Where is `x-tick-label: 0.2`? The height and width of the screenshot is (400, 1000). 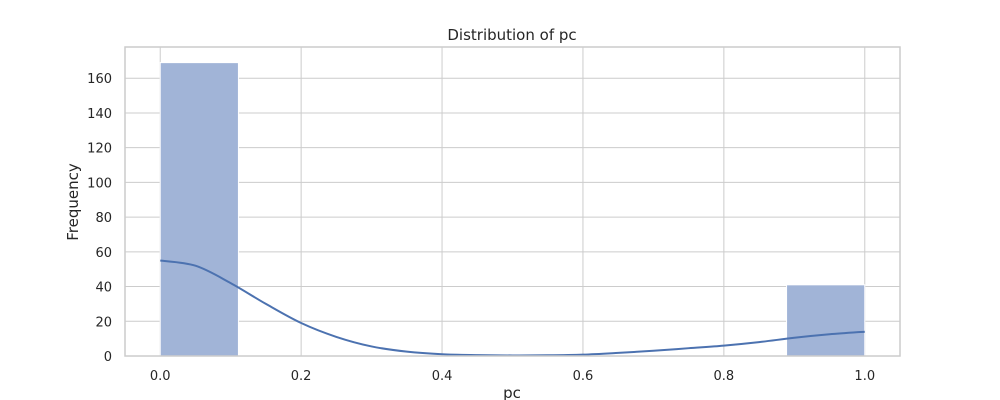
x-tick-label: 0.2 is located at coordinates (301, 376).